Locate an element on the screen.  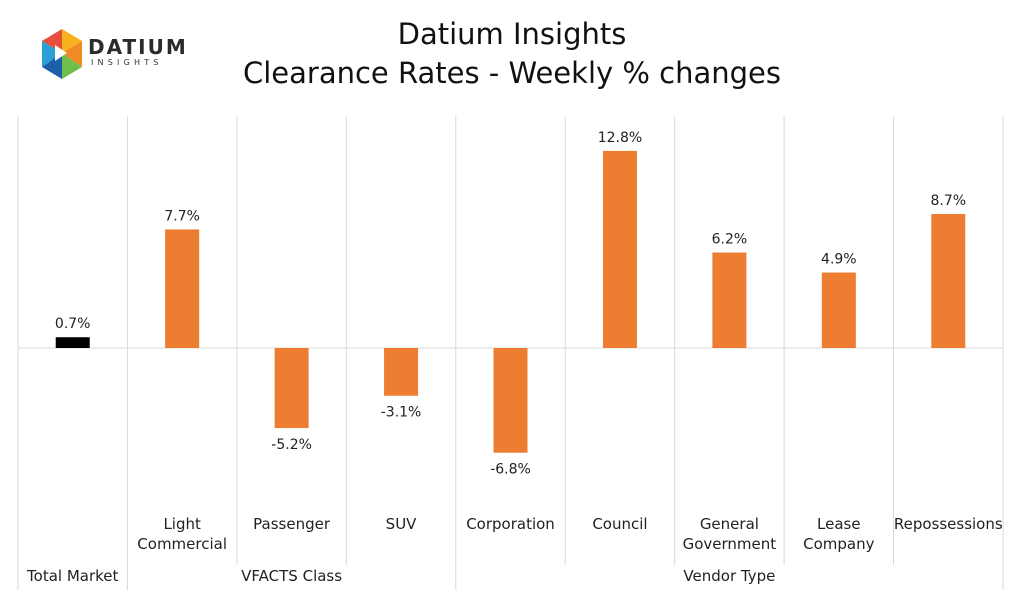
data-label: 12.8% is located at coordinates (620, 138).